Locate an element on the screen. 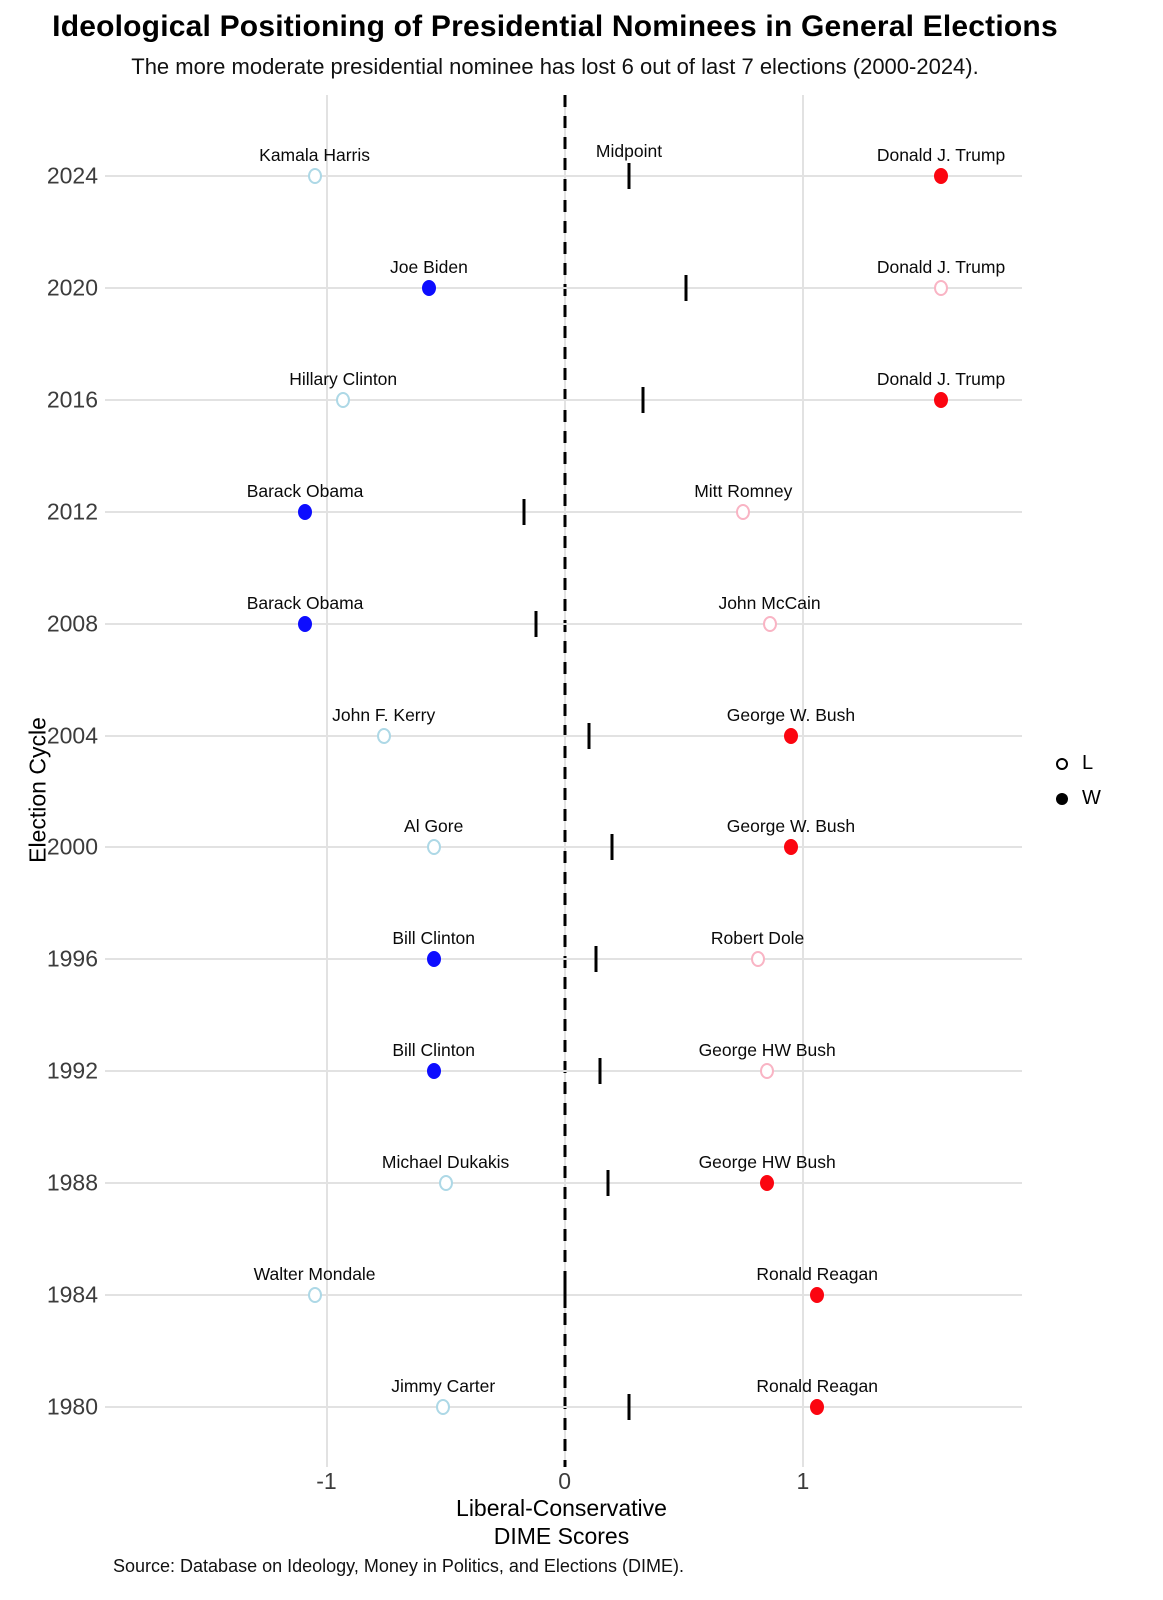 The width and height of the screenshot is (1163, 1600). nominee-label-rep: John McCain is located at coordinates (769, 602).